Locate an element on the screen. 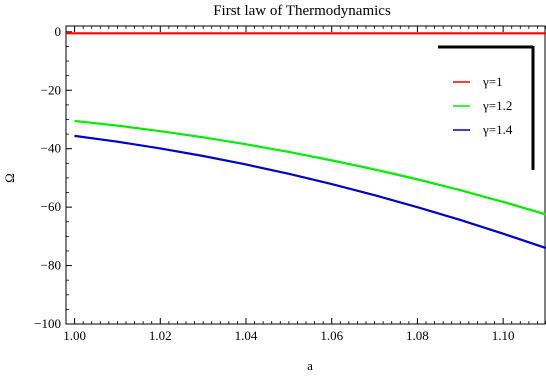 The image size is (546, 379). x-tick-label: 1.06 is located at coordinates (331, 335).